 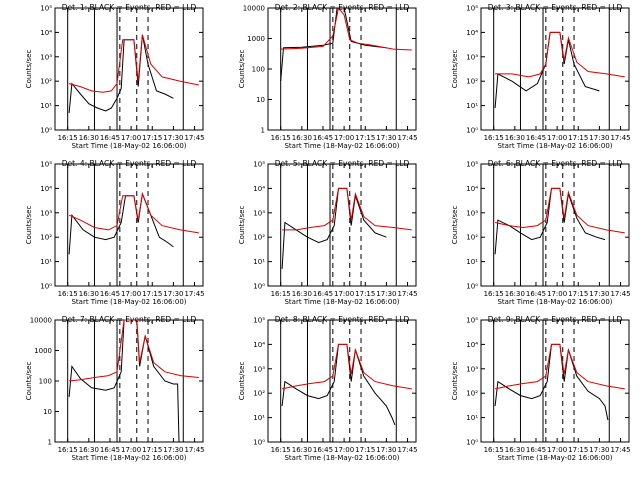 What do you see at coordinates (129, 7) in the screenshot?
I see `panel-title: Det. 1: BLACK = Events, RED = LLD` at bounding box center [129, 7].